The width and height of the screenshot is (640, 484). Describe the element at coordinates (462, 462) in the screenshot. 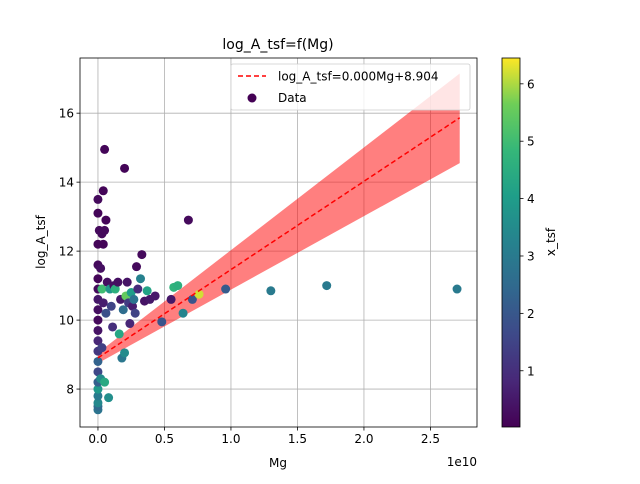

I see `x-axis-offset-label: 1e10` at that location.